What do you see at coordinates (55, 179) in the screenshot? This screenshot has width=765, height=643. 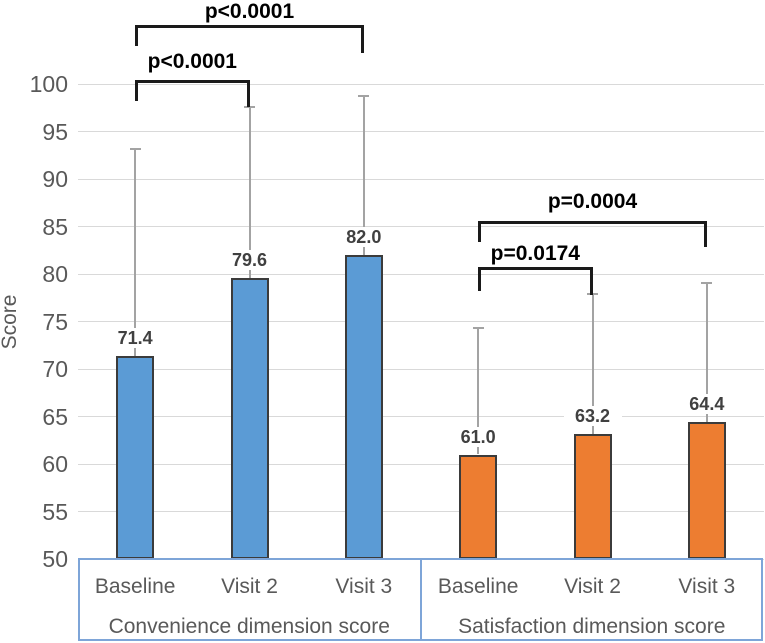 I see `y-tick-label-90: 90` at bounding box center [55, 179].